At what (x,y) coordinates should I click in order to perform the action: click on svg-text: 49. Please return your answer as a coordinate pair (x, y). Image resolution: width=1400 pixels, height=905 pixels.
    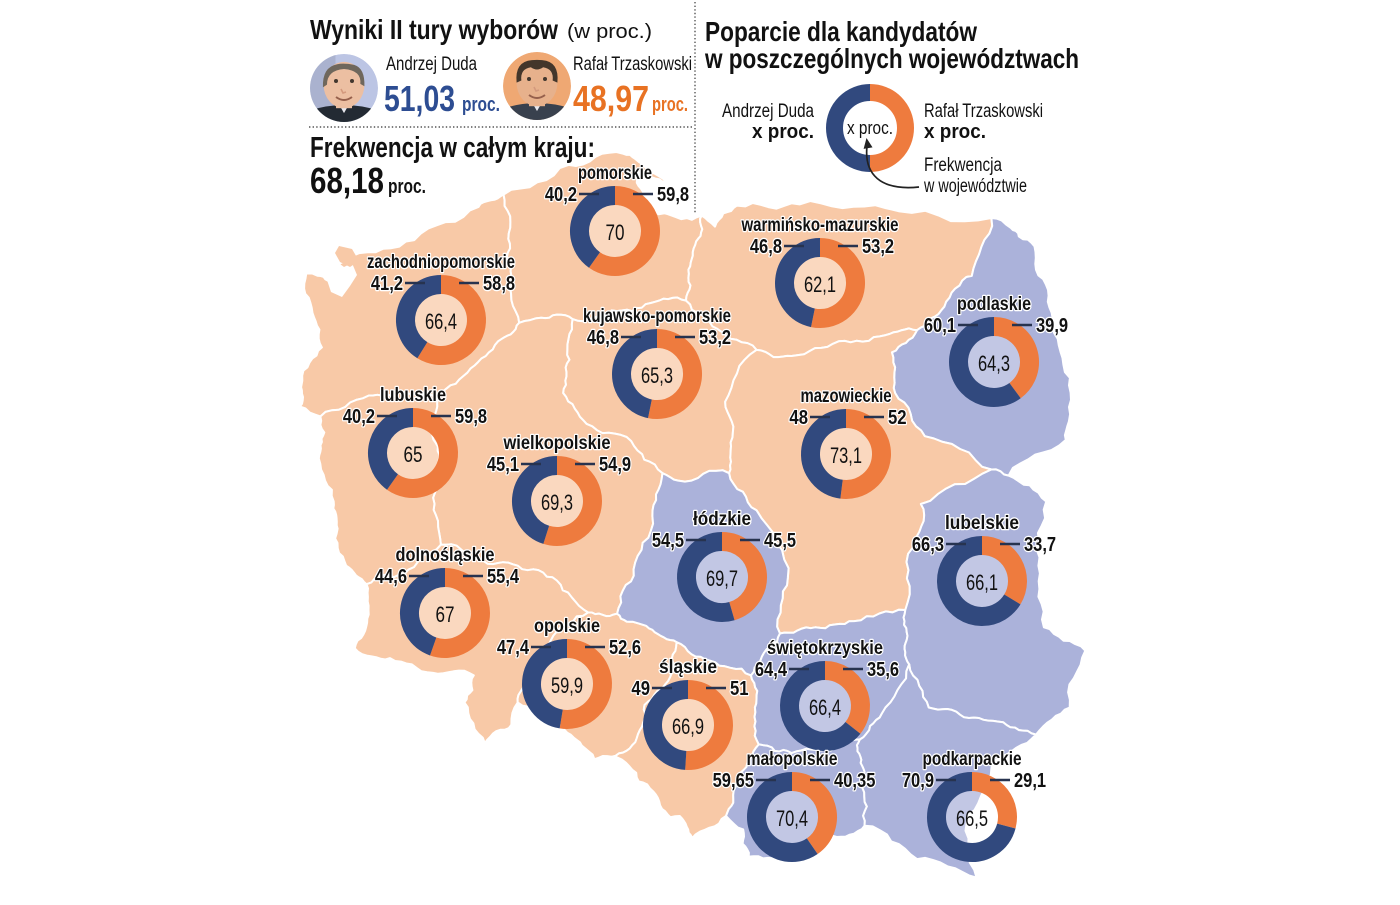
    Looking at the image, I should click on (640, 689).